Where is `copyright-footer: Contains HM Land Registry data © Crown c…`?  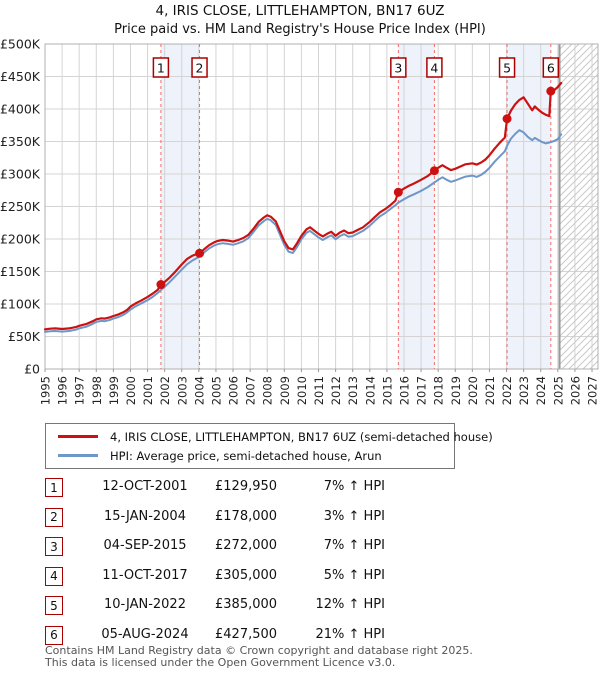 copyright-footer: Contains HM Land Registry data © Crown c… is located at coordinates (315, 656).